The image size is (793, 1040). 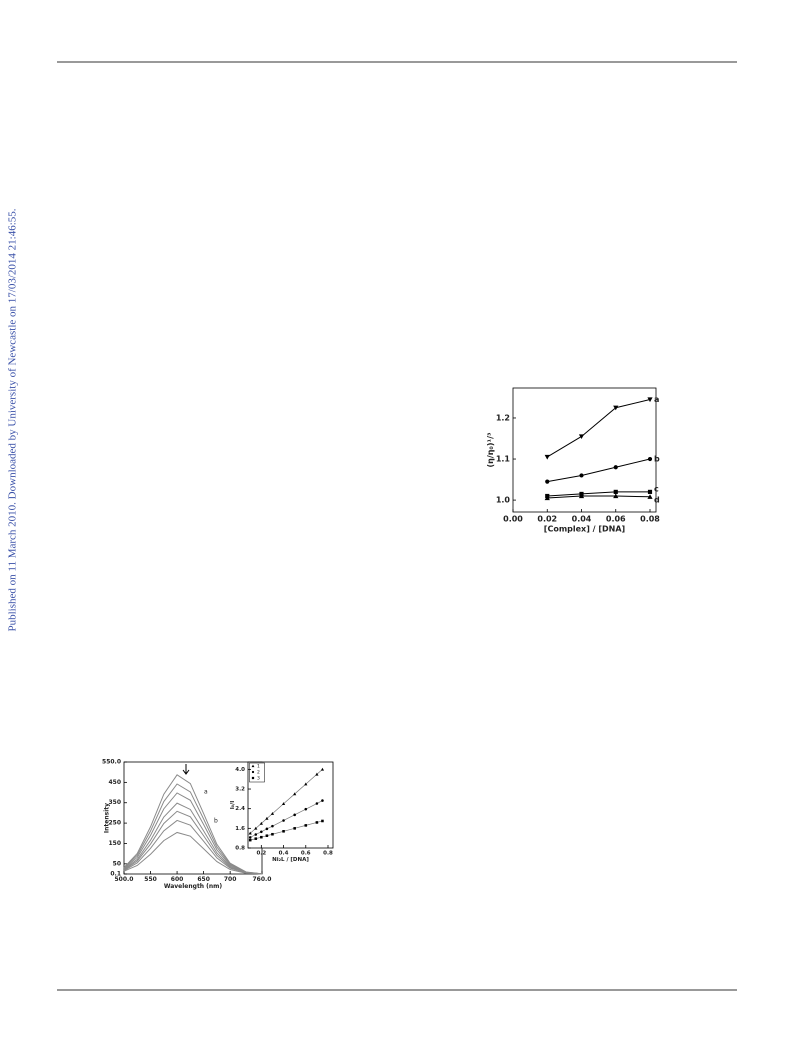 I want to click on x-tick-label: 0.02, so click(x=547, y=519).